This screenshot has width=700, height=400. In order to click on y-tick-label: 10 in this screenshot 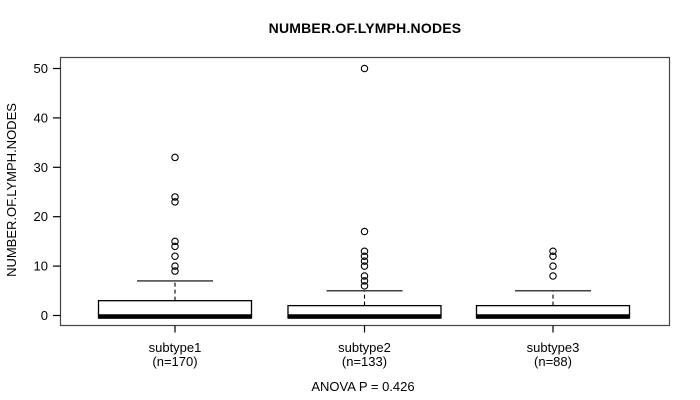, I will do `click(41, 266)`.